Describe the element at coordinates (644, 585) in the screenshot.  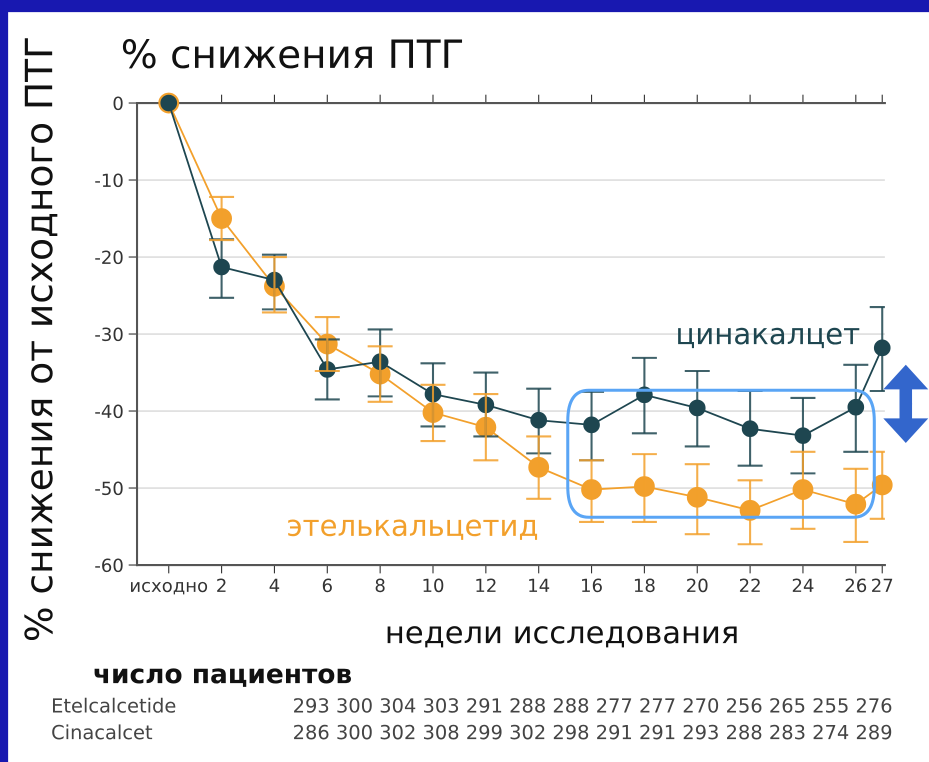
I see `x-tick-label: 18` at that location.